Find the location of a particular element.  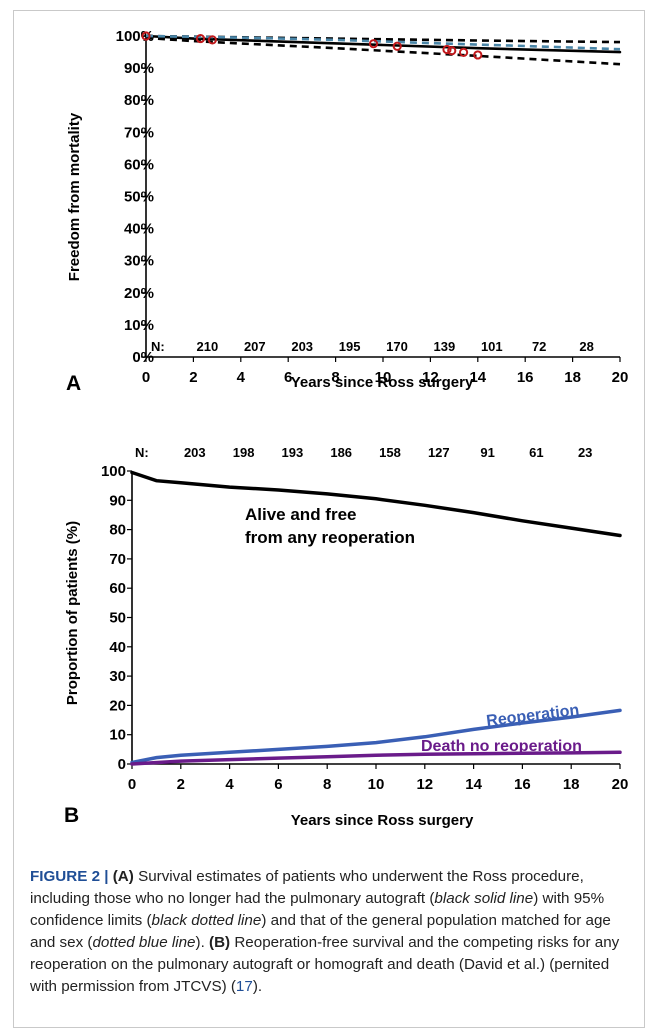

panel-b-x-tick-label: 16 is located at coordinates (522, 784).